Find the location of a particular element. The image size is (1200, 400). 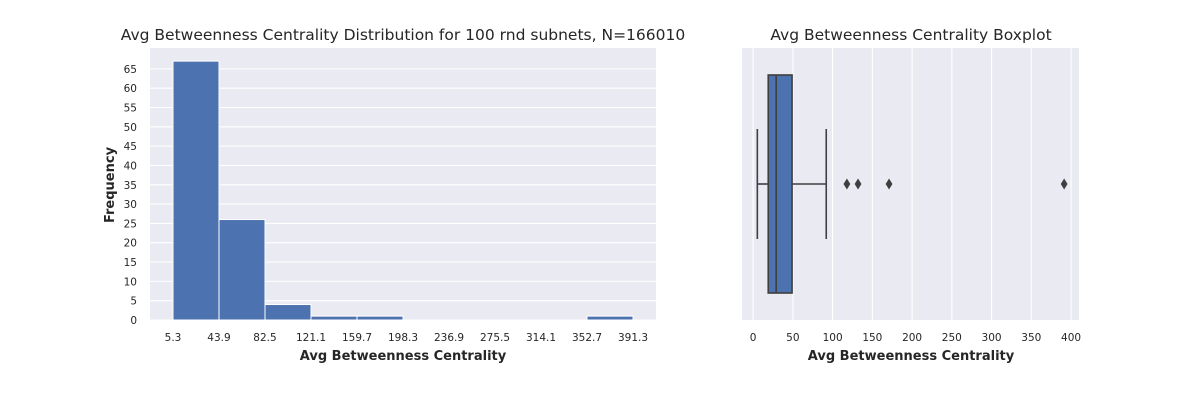

histogram-y-tick-label: 65 is located at coordinates (130, 70).